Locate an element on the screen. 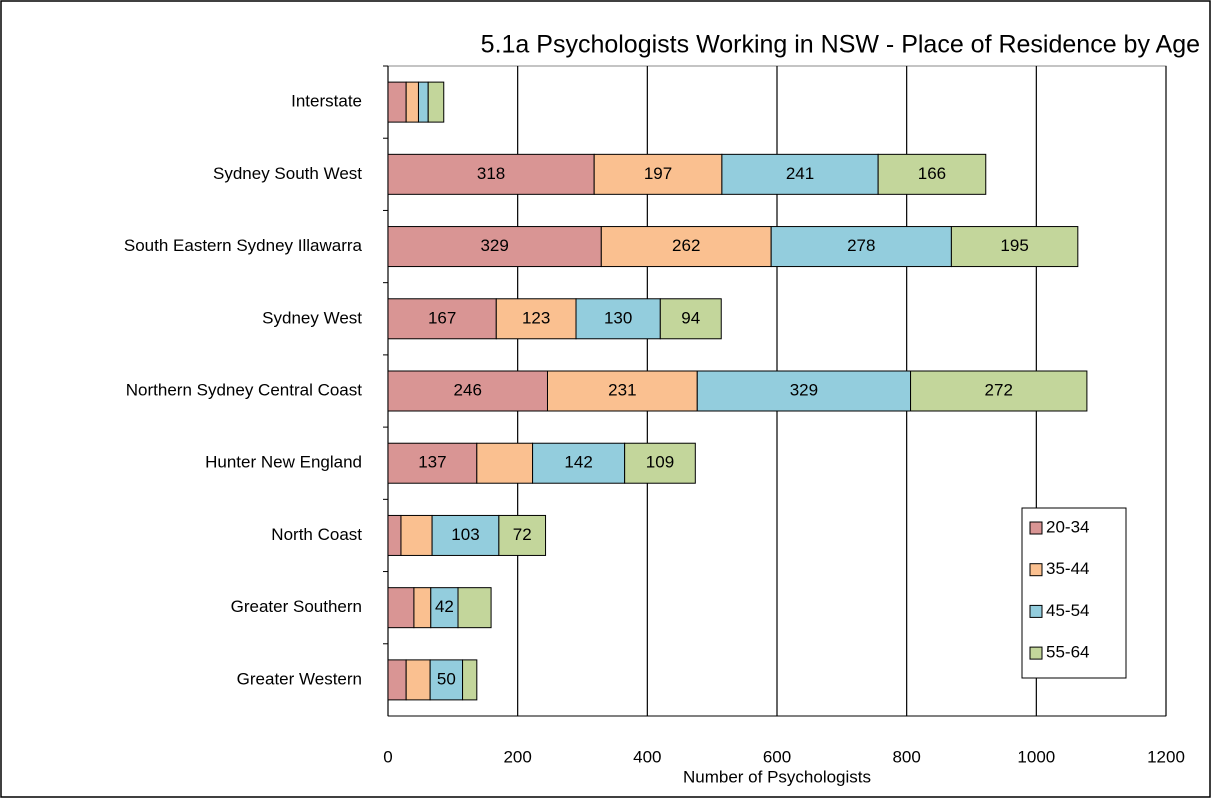 This screenshot has height=803, width=1211. x-tick-label: 0 is located at coordinates (387, 756).